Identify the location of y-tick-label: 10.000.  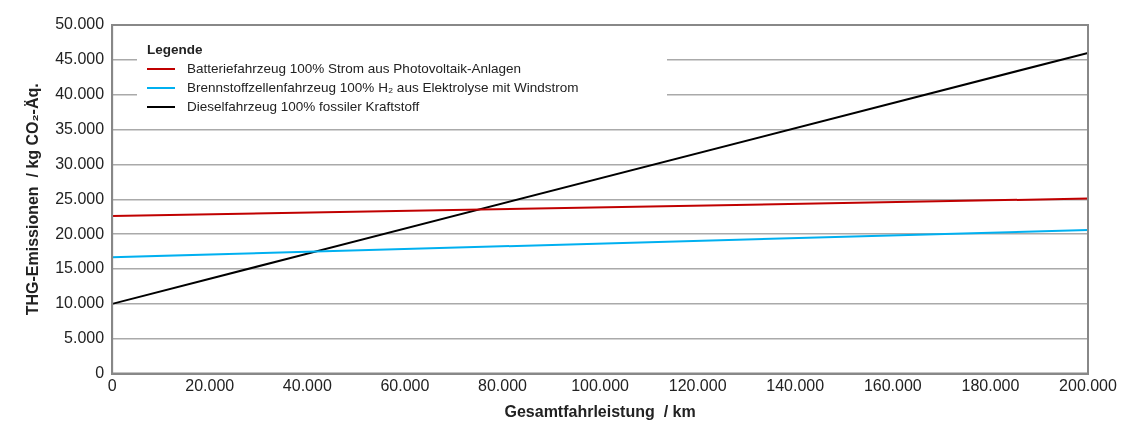
(80, 303).